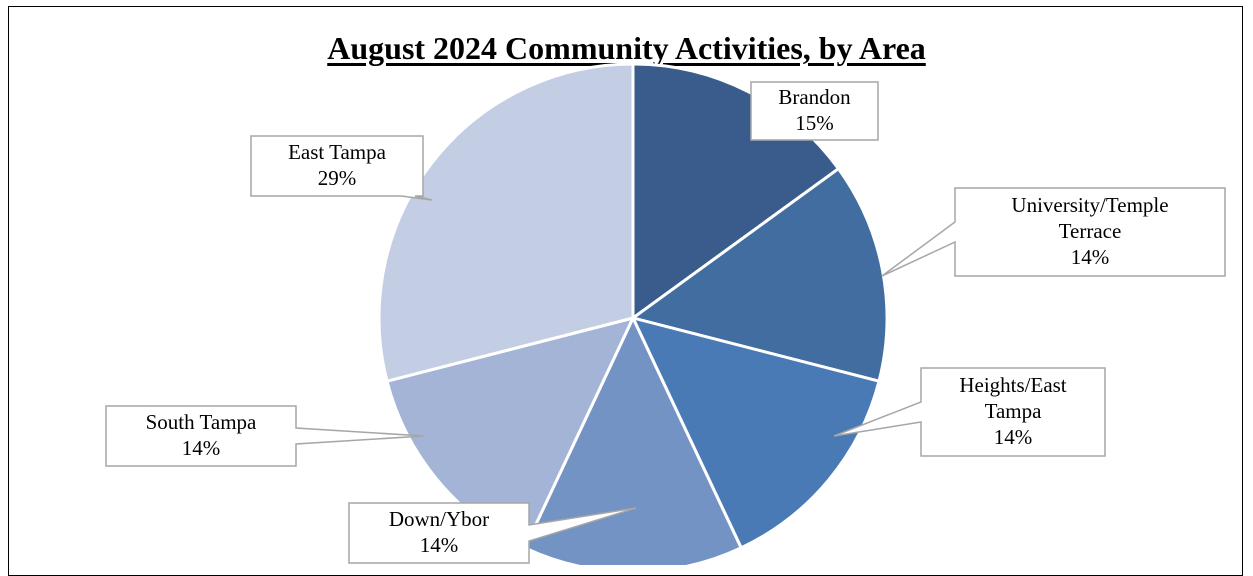 The width and height of the screenshot is (1253, 576). Describe the element at coordinates (814, 97) in the screenshot. I see `data-label-text: Brandon` at that location.